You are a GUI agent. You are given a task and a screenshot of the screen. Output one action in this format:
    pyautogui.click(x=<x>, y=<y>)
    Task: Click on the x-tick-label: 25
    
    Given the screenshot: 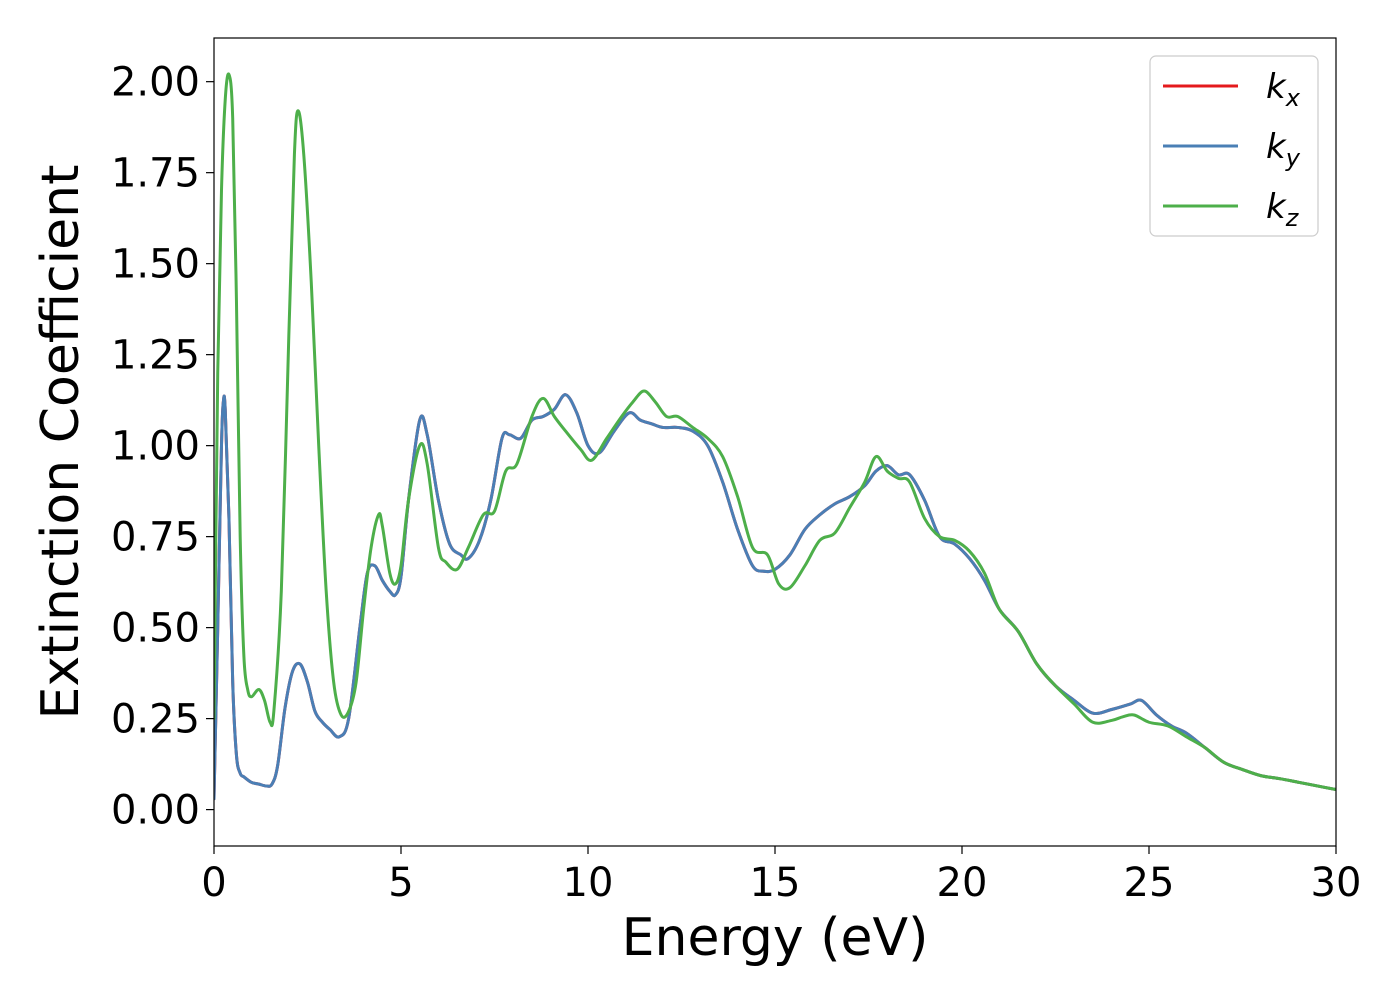 What is the action you would take?
    pyautogui.click(x=1149, y=883)
    